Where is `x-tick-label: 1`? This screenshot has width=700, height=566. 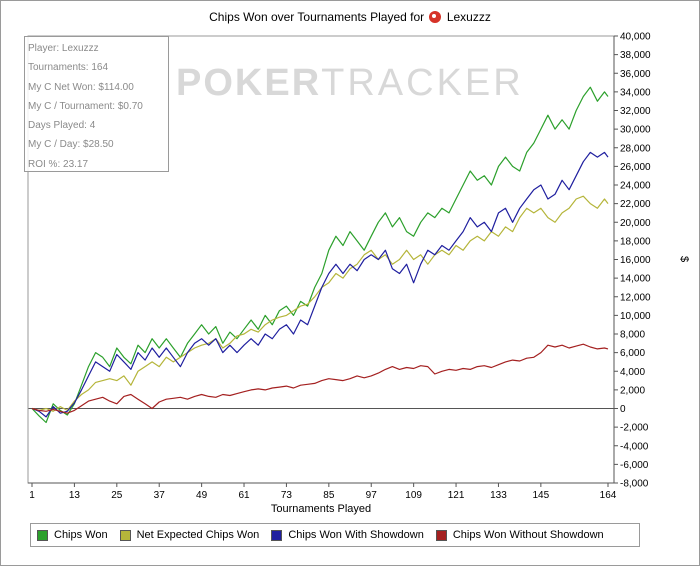 x-tick-label: 1 is located at coordinates (32, 495).